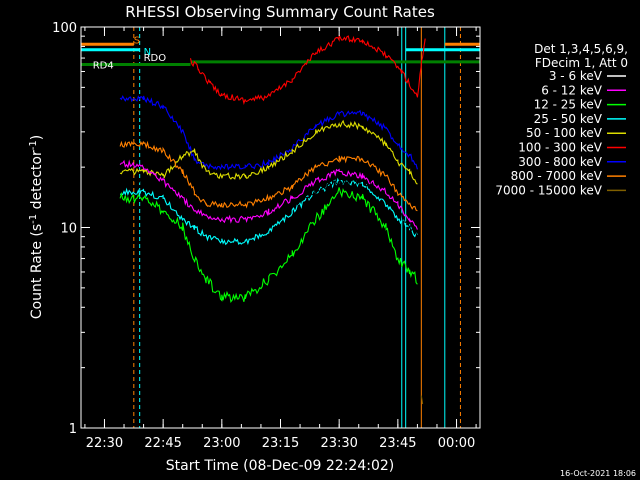 The width and height of the screenshot is (640, 480). Describe the element at coordinates (456, 443) in the screenshot. I see `x-tick-label: 00:00` at that location.